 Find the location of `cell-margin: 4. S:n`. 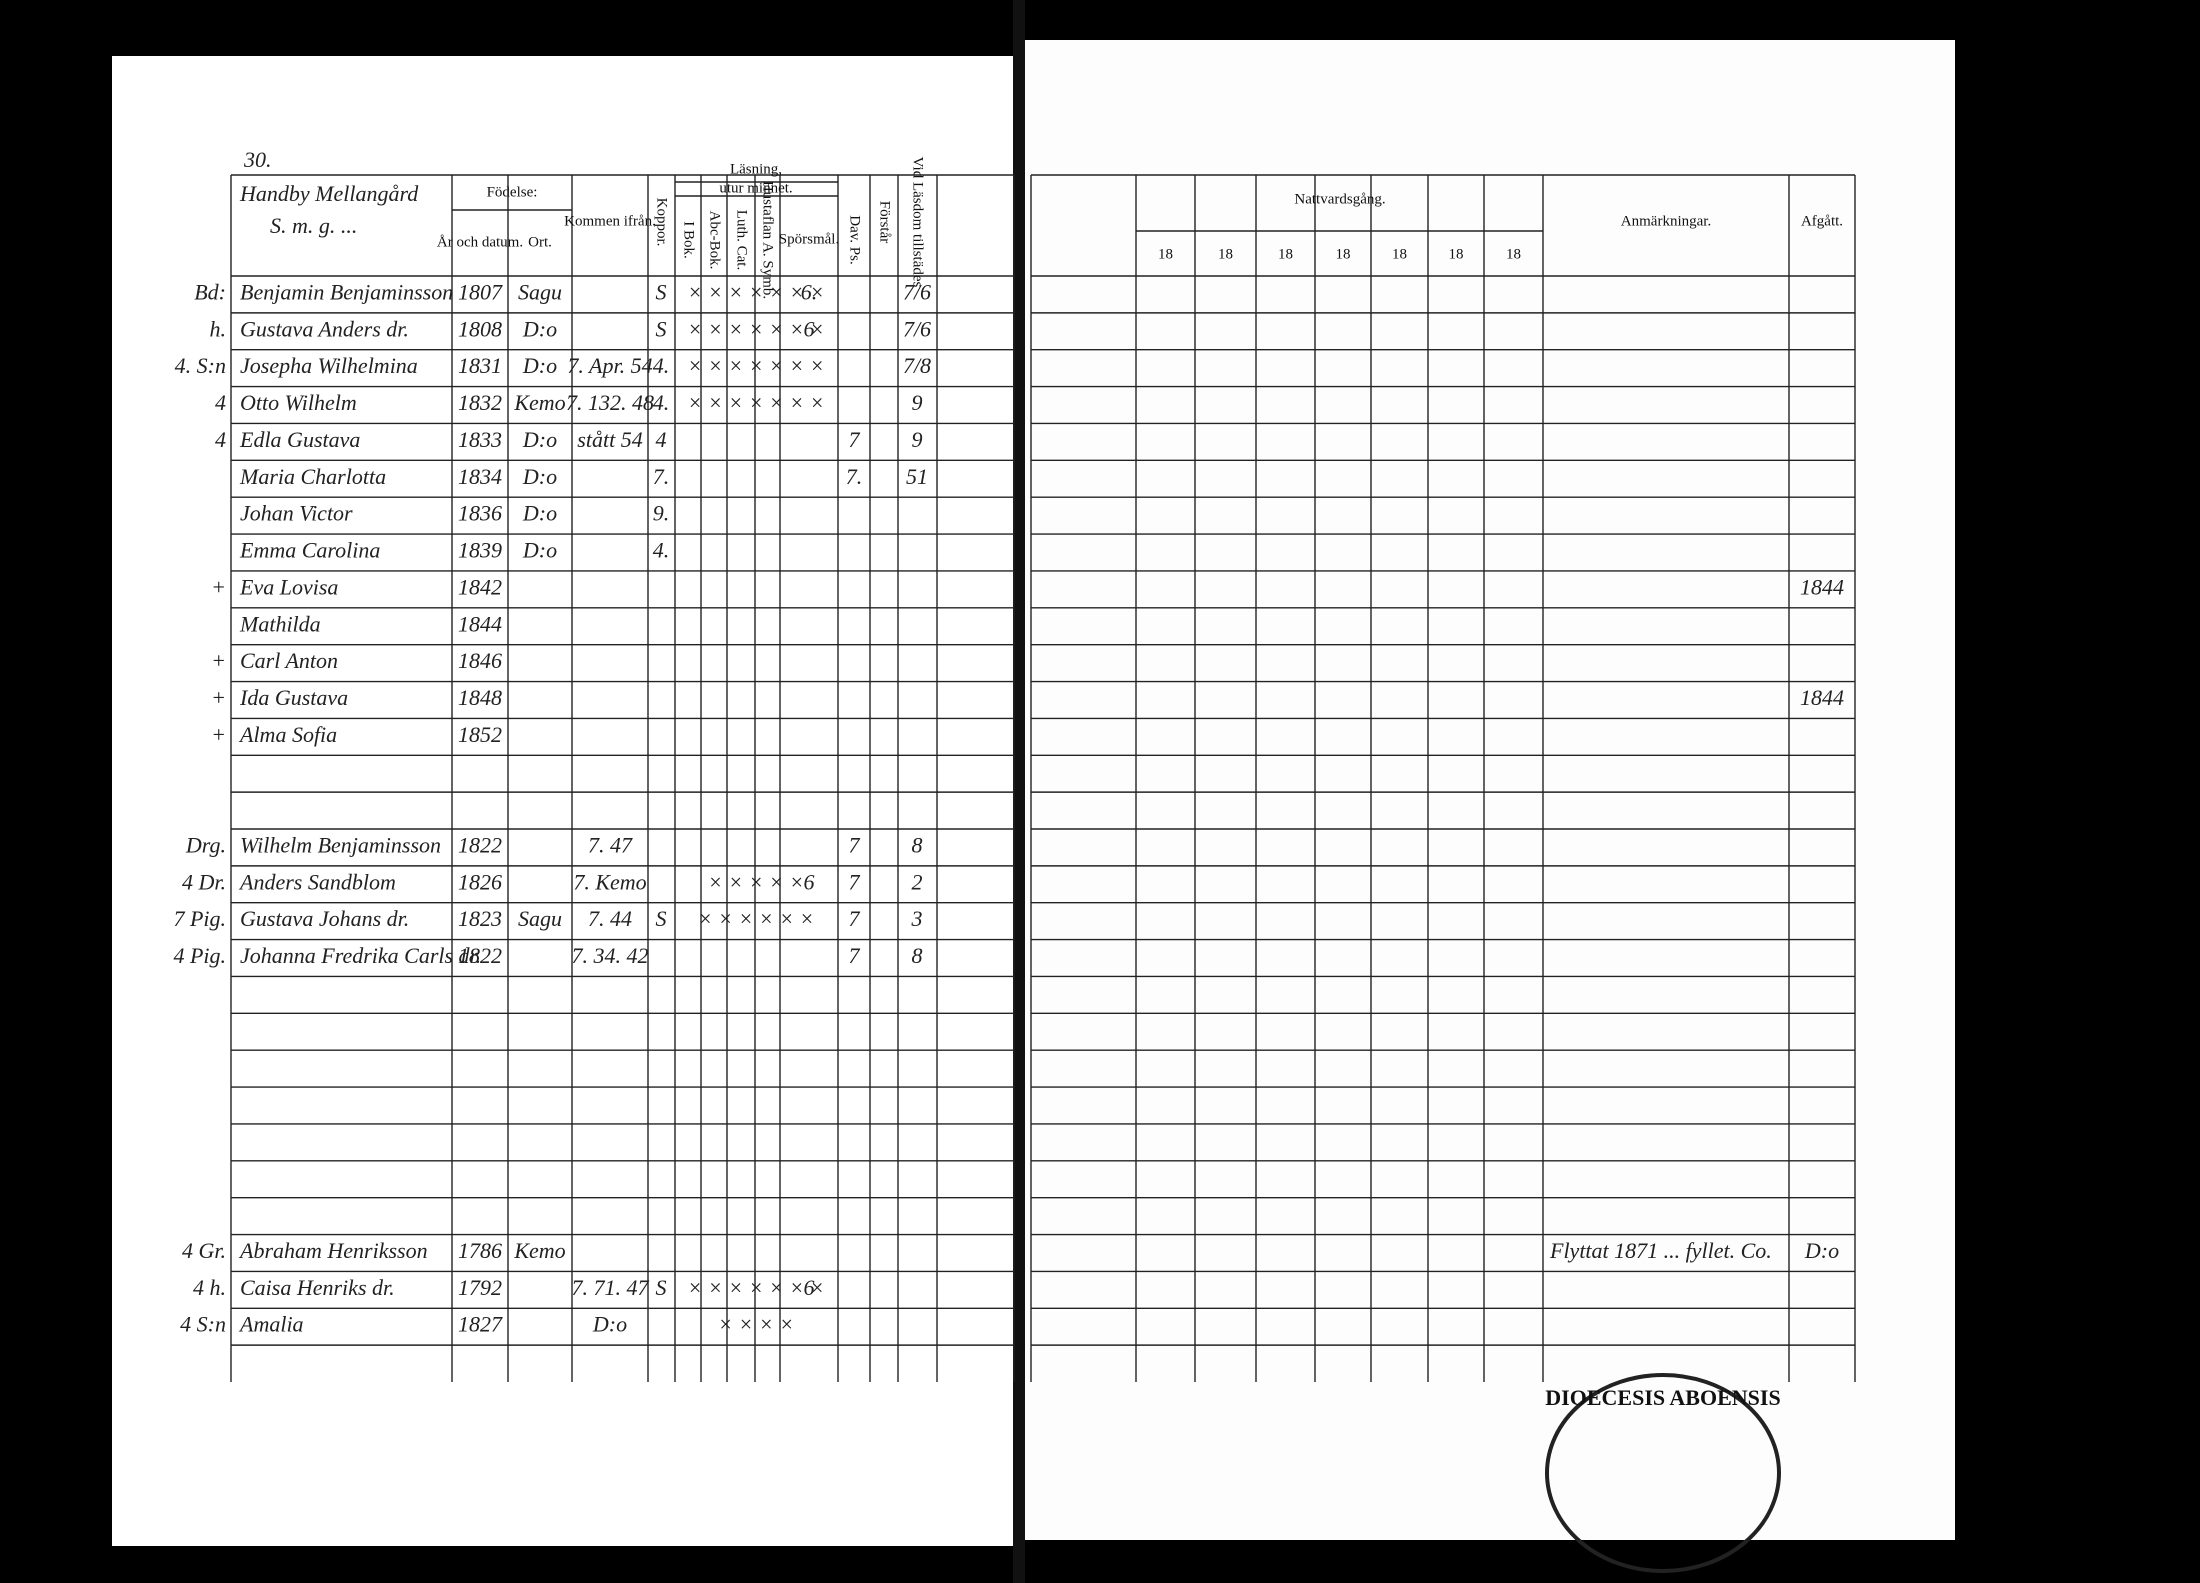

cell-margin: 4. S:n is located at coordinates (200, 365).